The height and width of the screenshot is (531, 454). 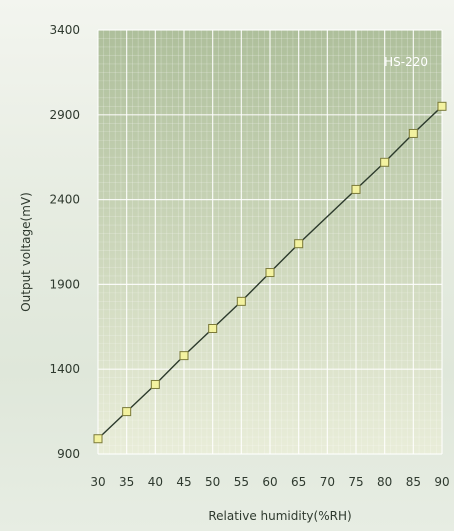 I want to click on series-annotation: HS-220, so click(x=406, y=62).